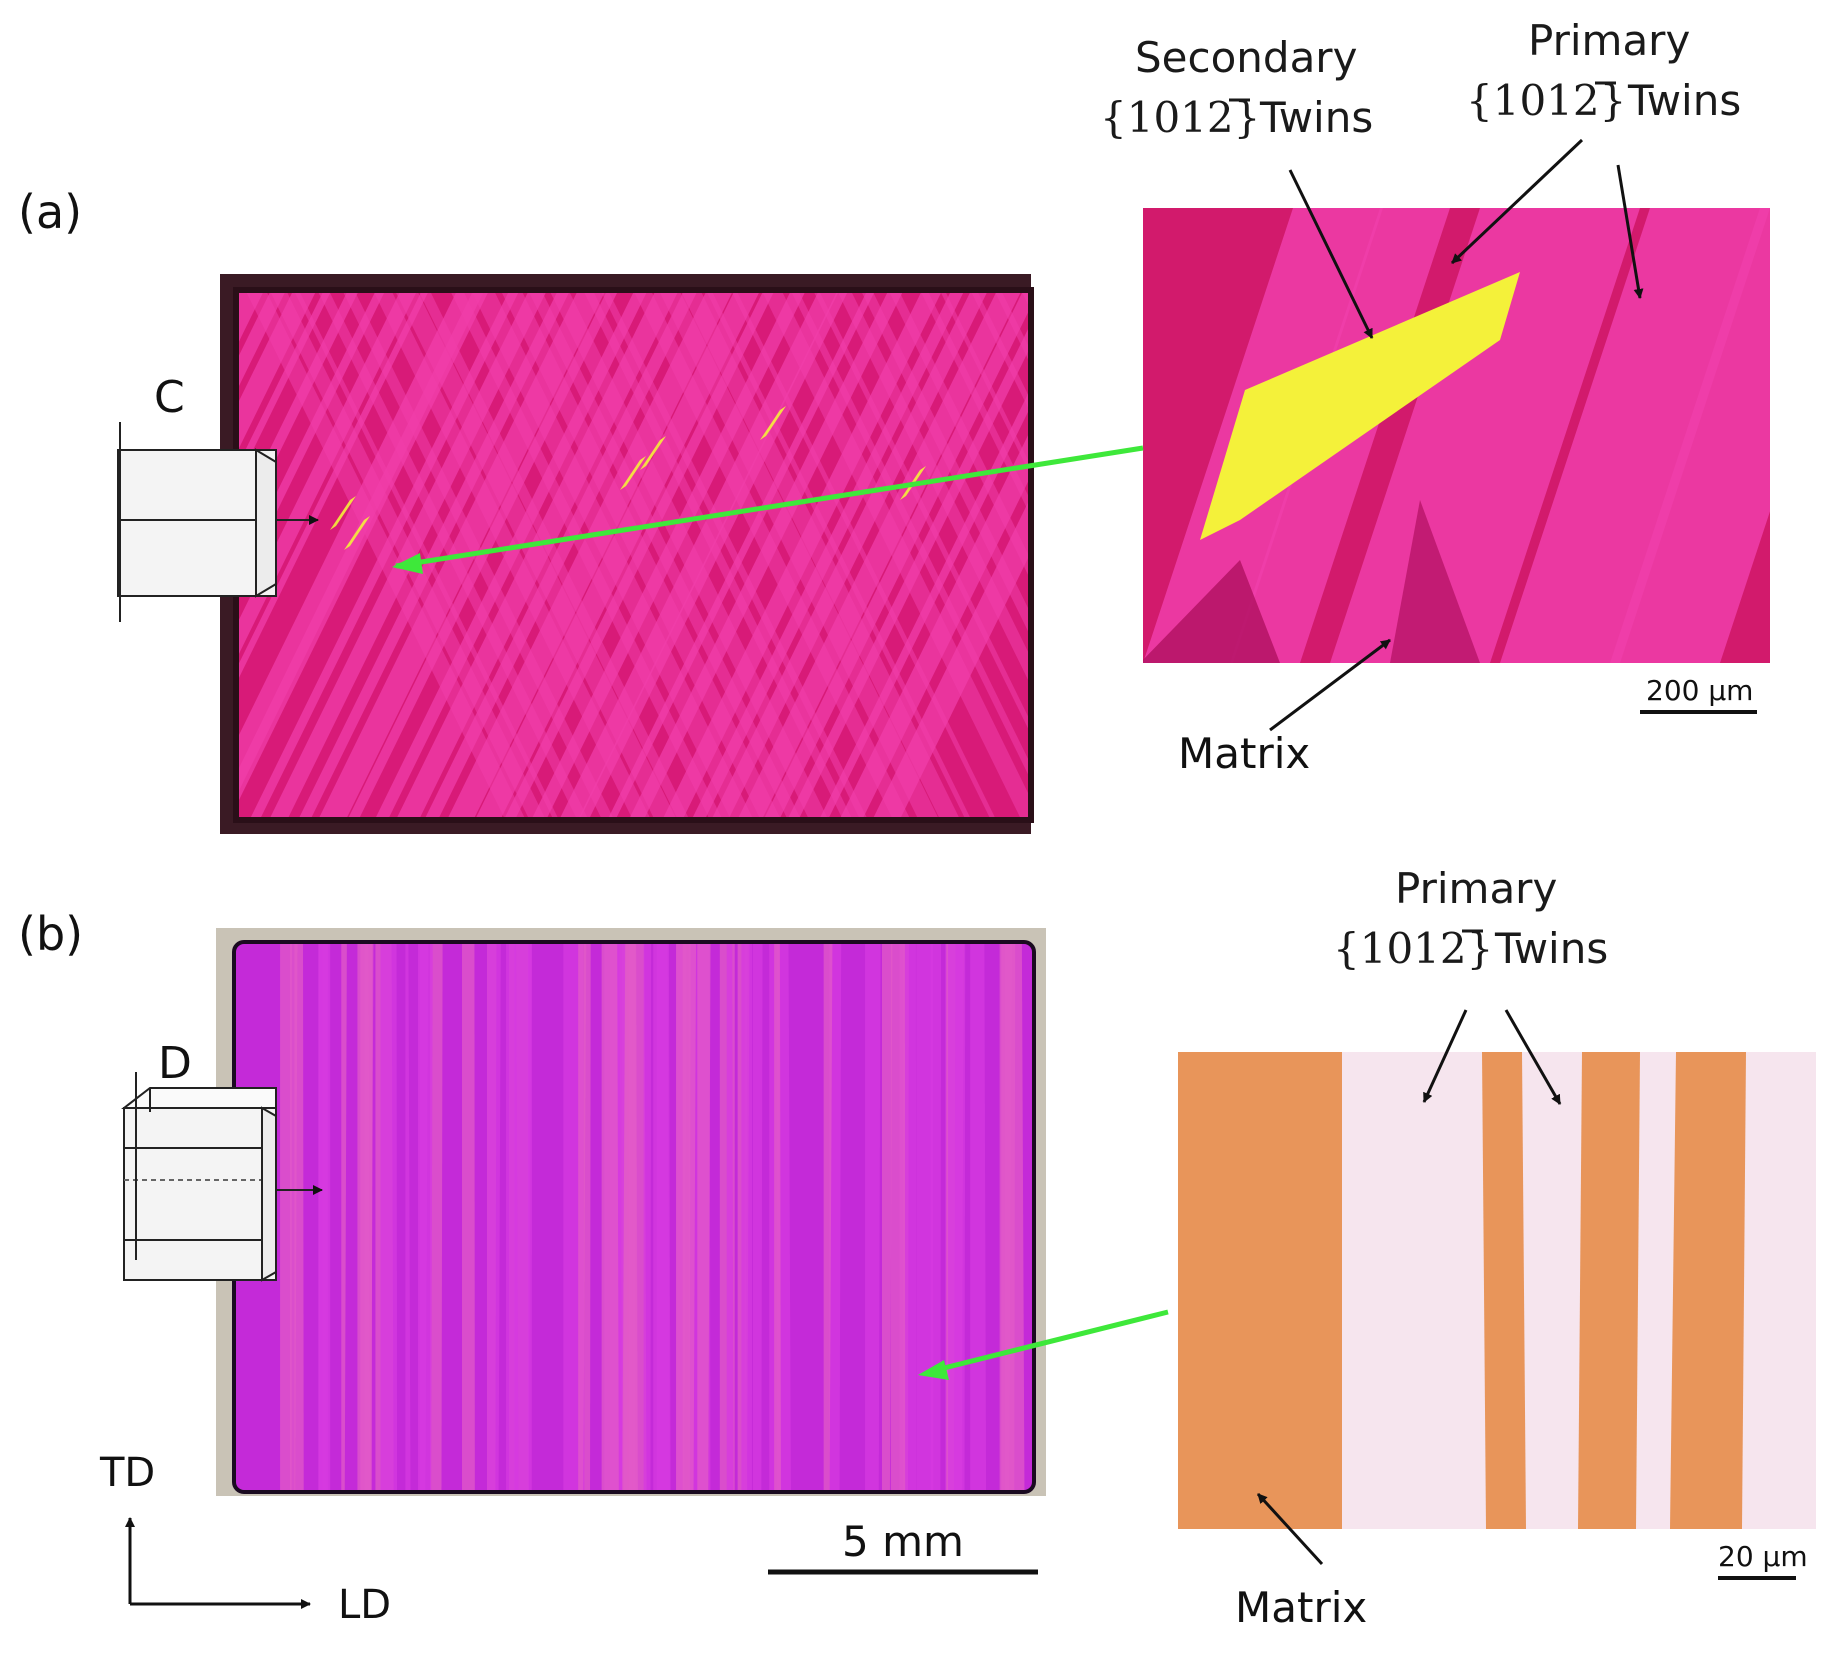  Describe the element at coordinates (903, 1541) in the screenshot. I see `svg-text: 5 mm` at that location.